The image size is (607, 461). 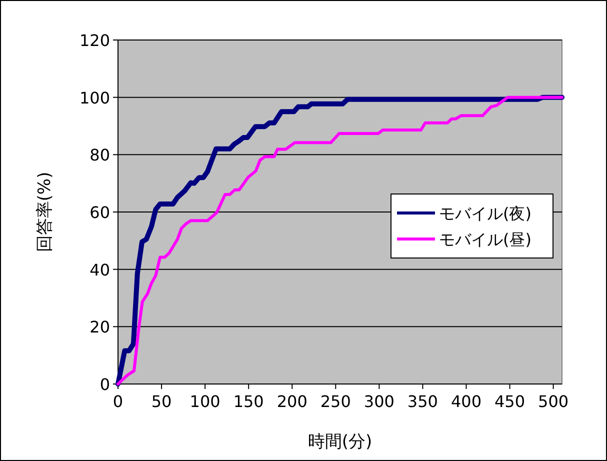 I want to click on x-tick-label: 150, so click(x=248, y=401).